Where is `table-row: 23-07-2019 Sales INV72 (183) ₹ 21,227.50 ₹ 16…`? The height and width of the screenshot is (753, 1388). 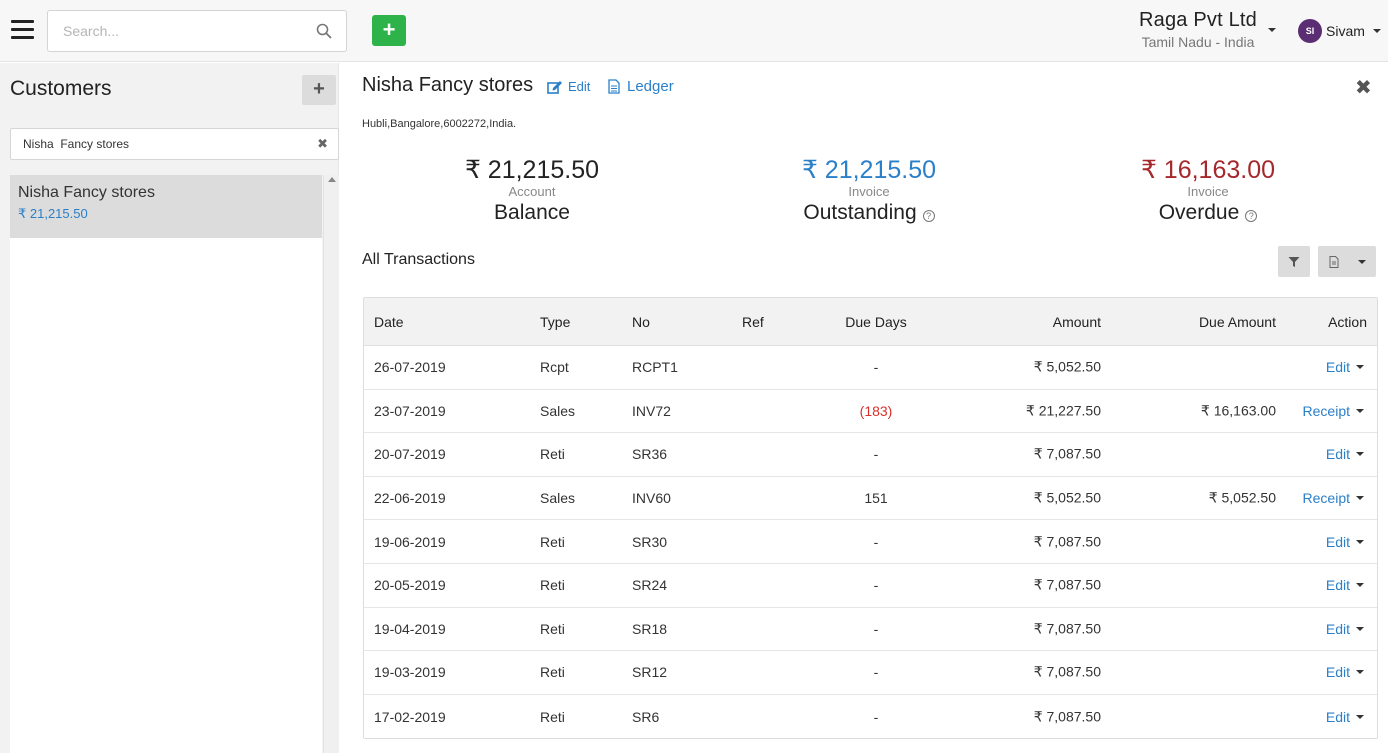
table-row: 23-07-2019 Sales INV72 (183) ₹ 21,227.50 ₹ 16… is located at coordinates (870, 412).